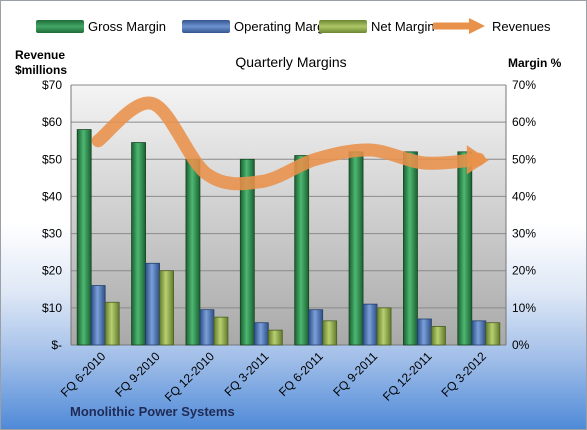 This screenshot has height=430, width=587. I want to click on left-tick-label: $10, so click(52, 308).